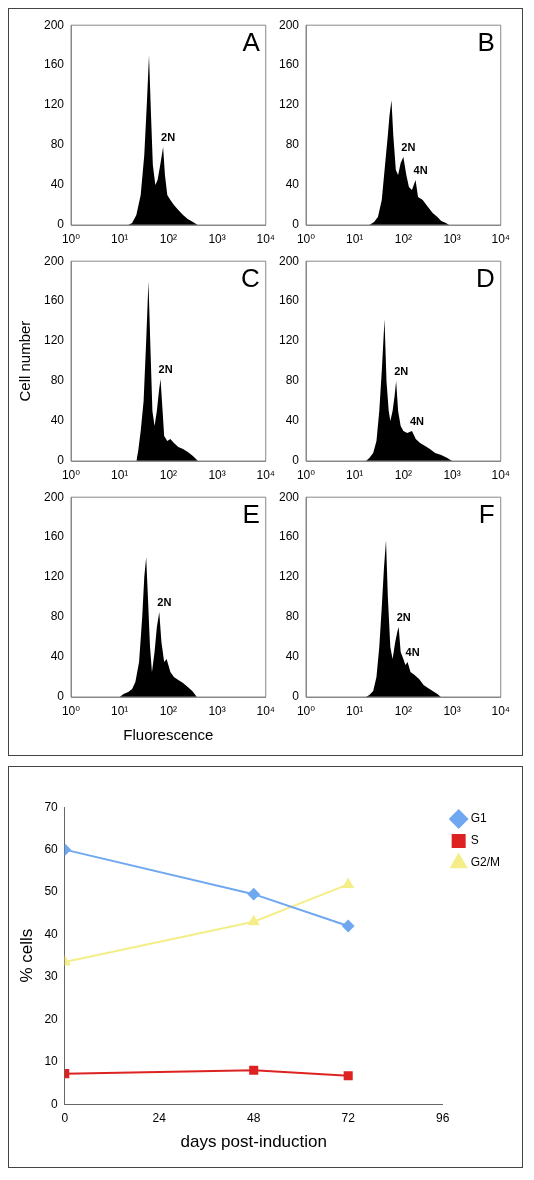 Image resolution: width=534 pixels, height=1180 pixels. Describe the element at coordinates (159, 1117) in the screenshot. I see `x-tick-label: 24` at that location.